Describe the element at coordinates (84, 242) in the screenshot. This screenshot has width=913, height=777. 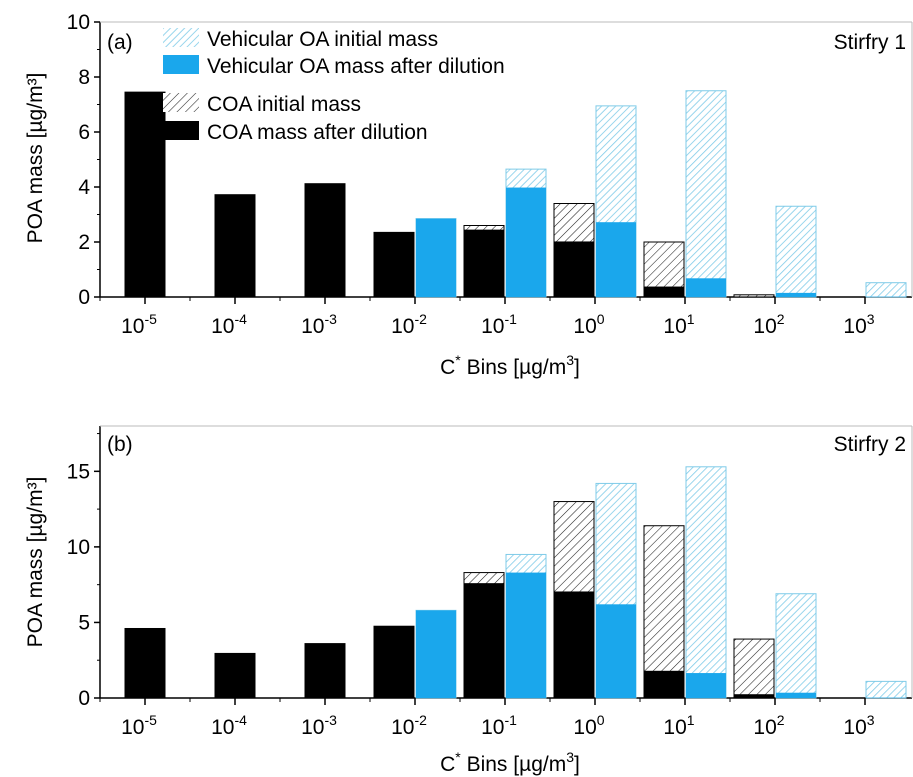
I see `y-tick-label: 2` at that location.